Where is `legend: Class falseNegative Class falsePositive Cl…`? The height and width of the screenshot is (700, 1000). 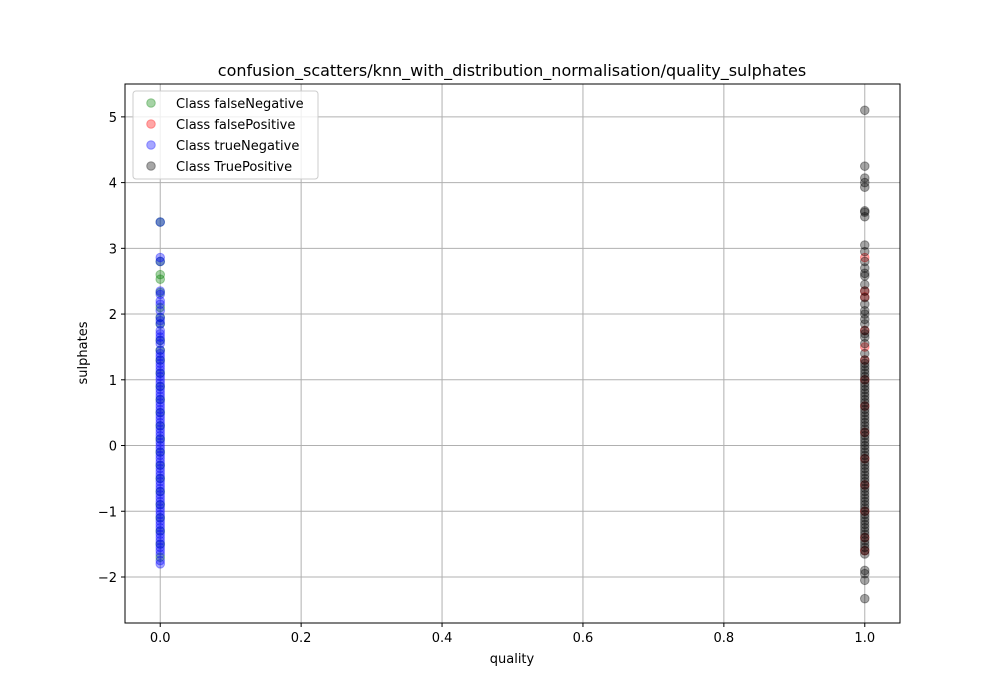 legend: Class falseNegative Class falsePositive Cl… is located at coordinates (225, 135).